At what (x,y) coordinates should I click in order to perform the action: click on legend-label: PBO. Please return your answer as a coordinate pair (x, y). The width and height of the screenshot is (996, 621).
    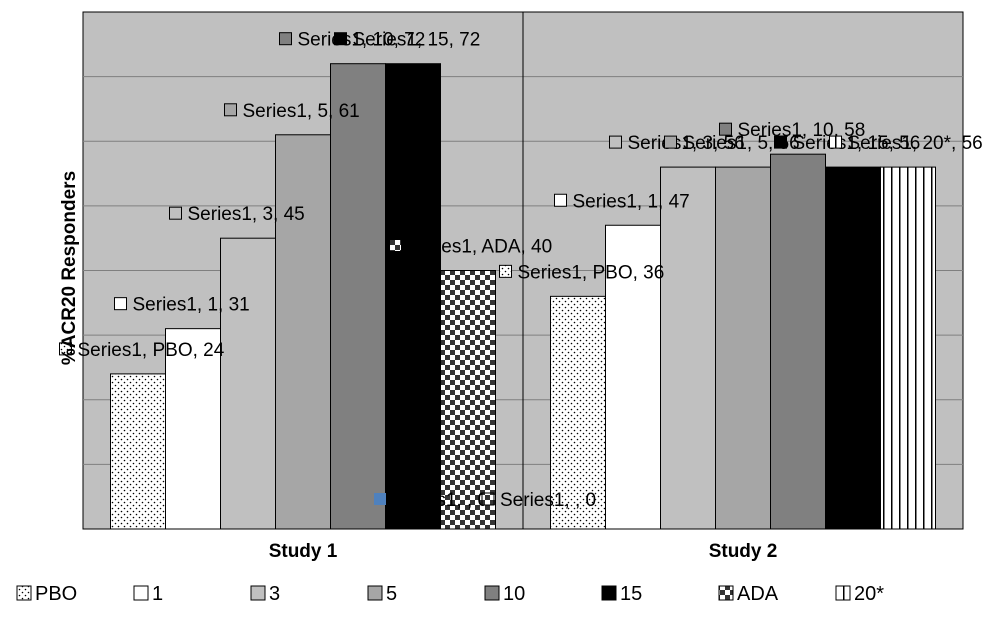
    Looking at the image, I should click on (56, 594).